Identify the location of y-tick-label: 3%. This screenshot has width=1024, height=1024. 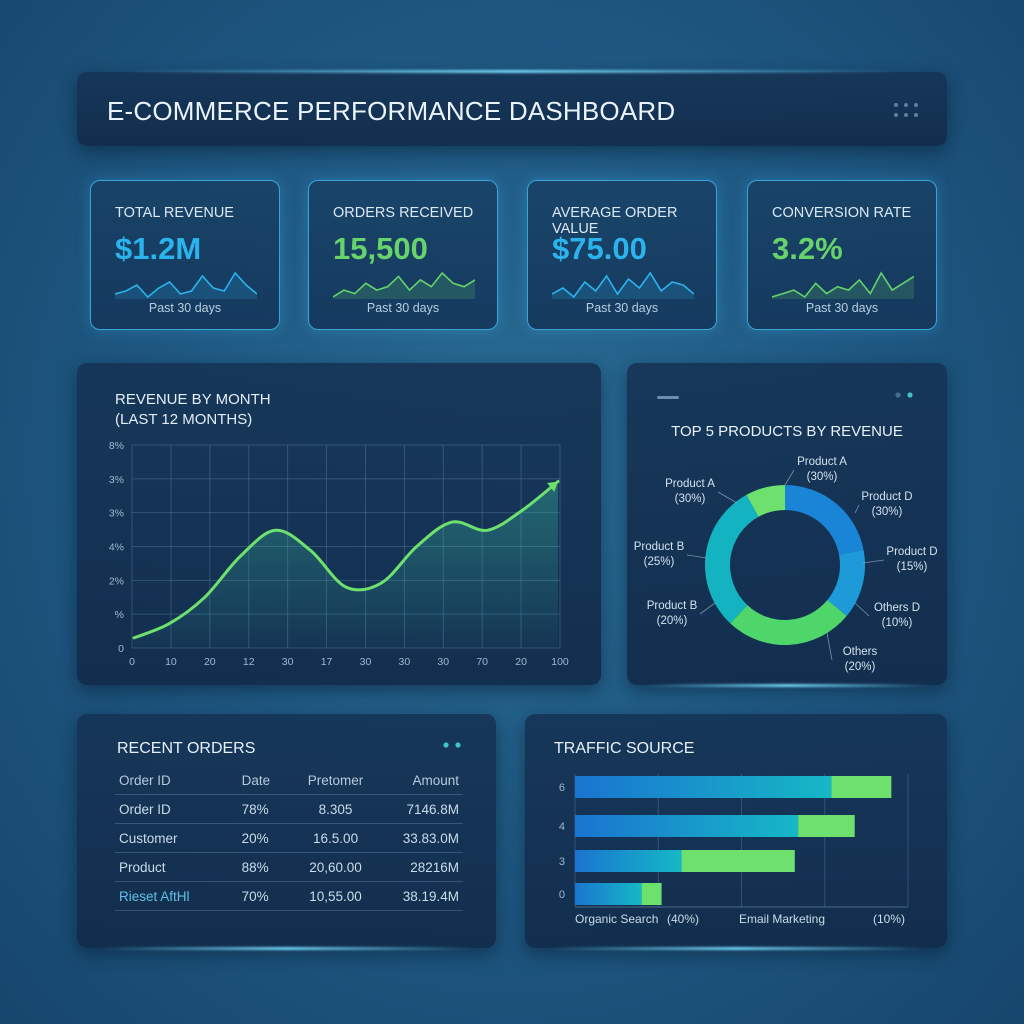
(116, 514).